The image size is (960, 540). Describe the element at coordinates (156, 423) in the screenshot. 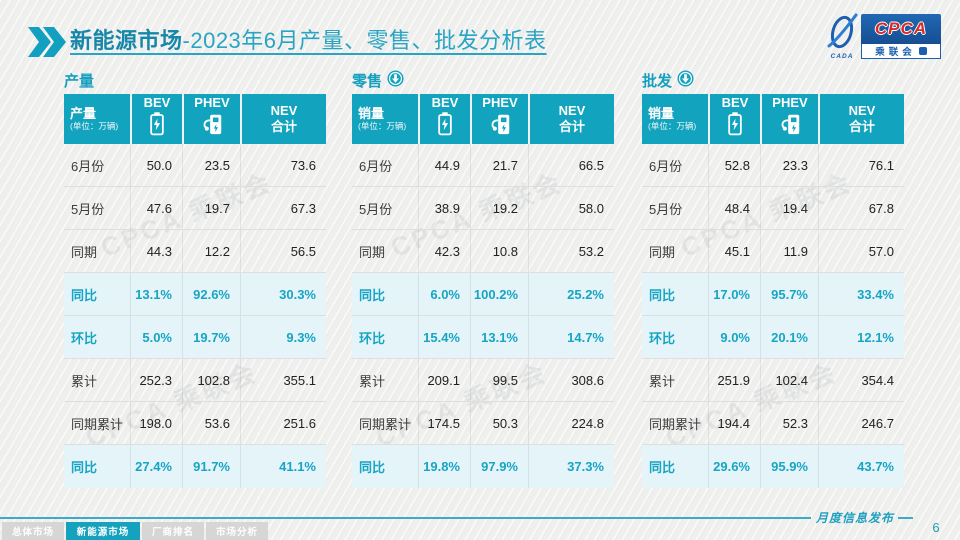

I see `cell-value: 198.0` at that location.